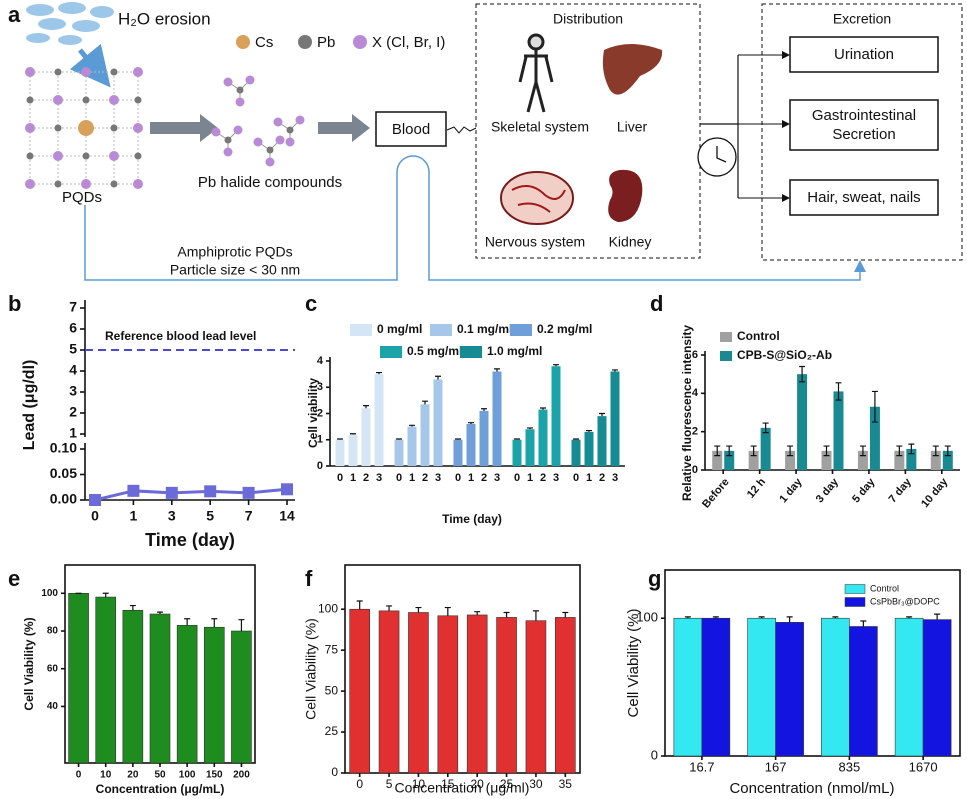 Image resolution: width=967 pixels, height=799 pixels. I want to click on x-tick-label: 15, so click(448, 784).